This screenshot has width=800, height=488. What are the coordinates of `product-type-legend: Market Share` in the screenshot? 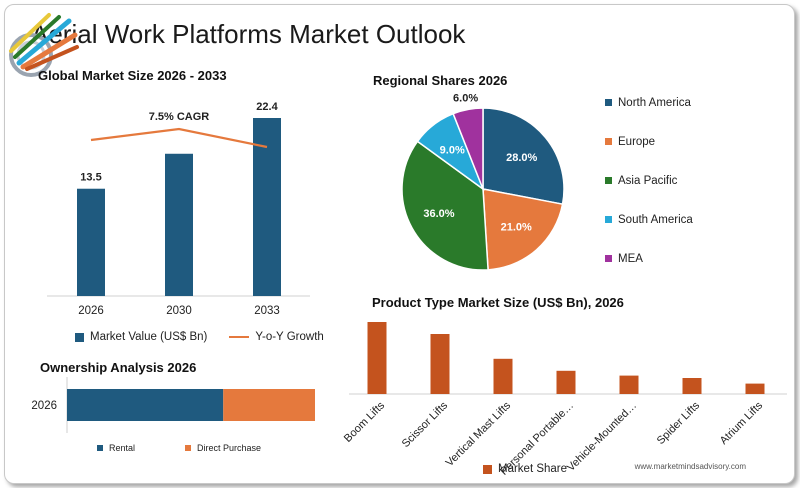 It's located at (525, 469).